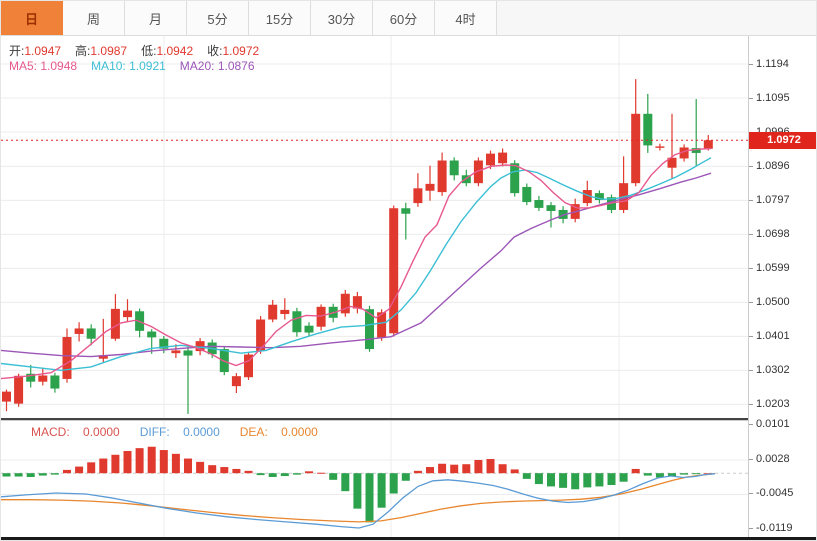  What do you see at coordinates (773, 424) in the screenshot?
I see `price-axis-label: 0.0101` at bounding box center [773, 424].